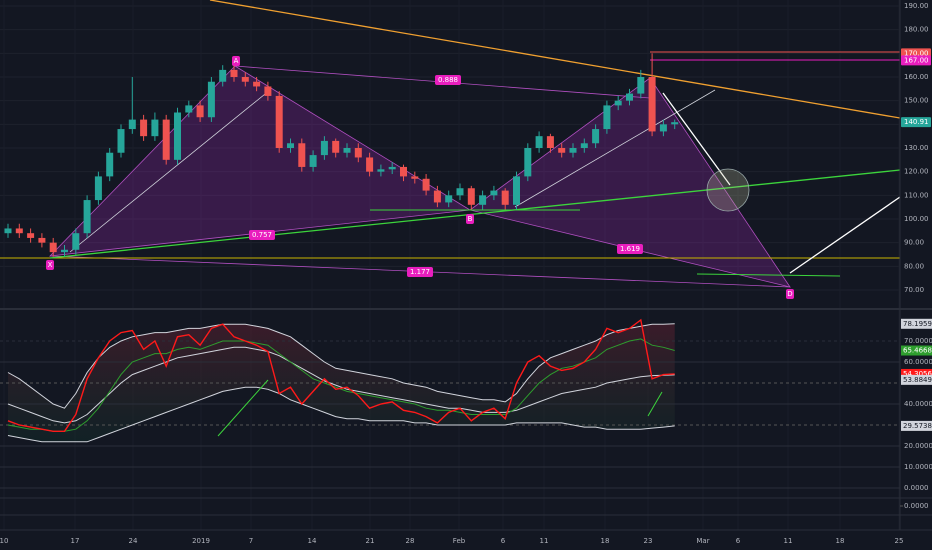 The width and height of the screenshot is (932, 550). Describe the element at coordinates (916, 172) in the screenshot. I see `y-tick-label: 120.00` at that location.